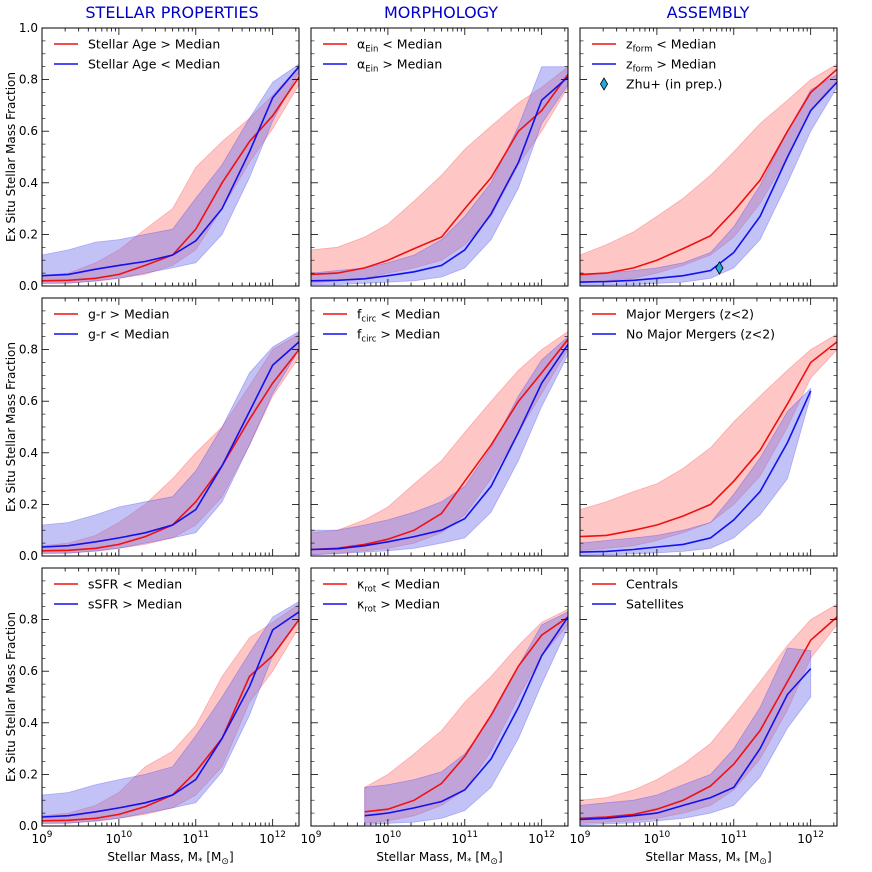 This screenshot has height=872, width=872. I want to click on column-title-morphology: MORPHOLOGY, so click(441, 12).